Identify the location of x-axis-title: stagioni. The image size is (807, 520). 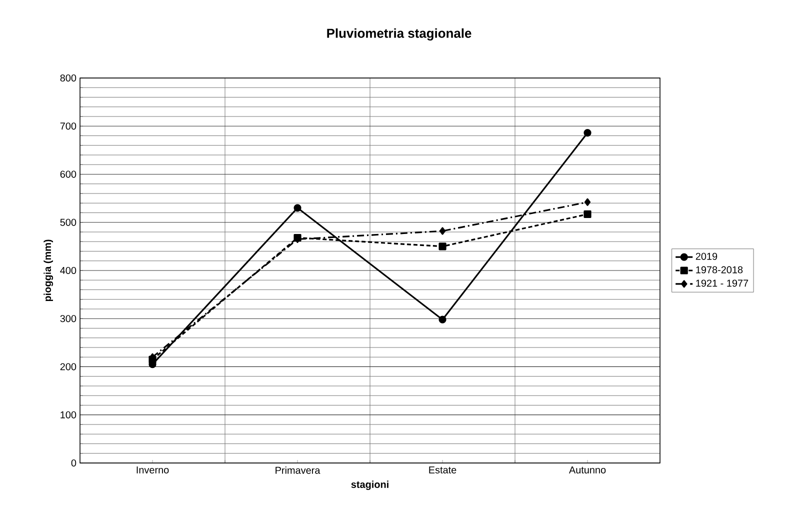
(369, 485).